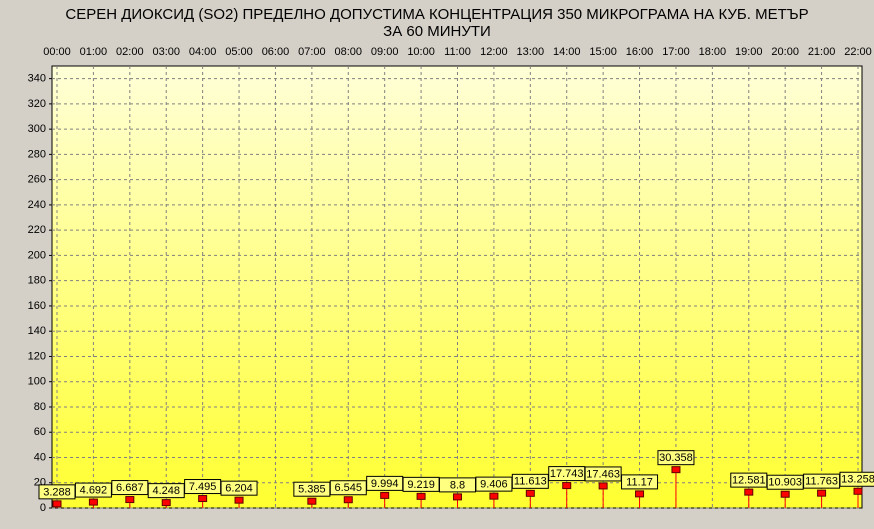 This screenshot has height=529, width=874. I want to click on y-tick-label: 80, so click(40, 407).